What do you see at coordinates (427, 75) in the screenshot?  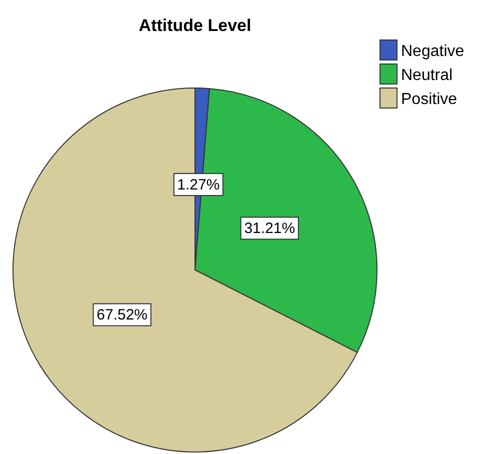 I see `legend-label: Neutral` at bounding box center [427, 75].